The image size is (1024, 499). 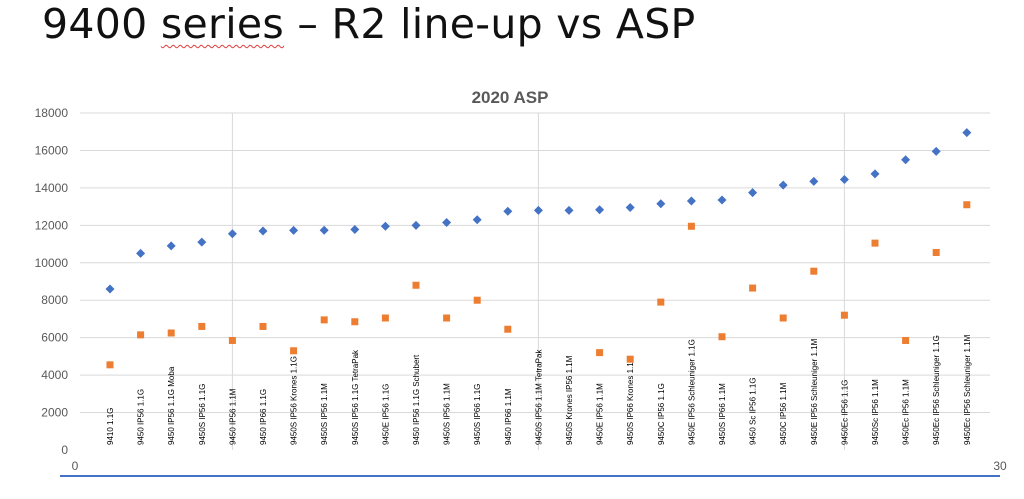 I want to click on y-tick-label: 14000, so click(x=52, y=188).